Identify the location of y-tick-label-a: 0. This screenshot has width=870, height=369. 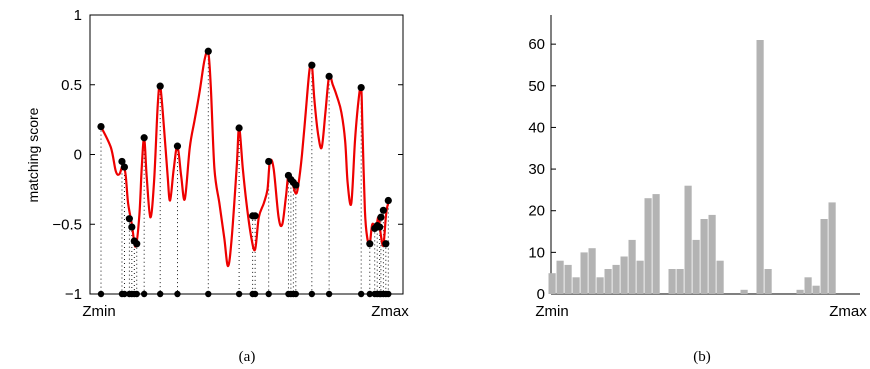
(78, 155).